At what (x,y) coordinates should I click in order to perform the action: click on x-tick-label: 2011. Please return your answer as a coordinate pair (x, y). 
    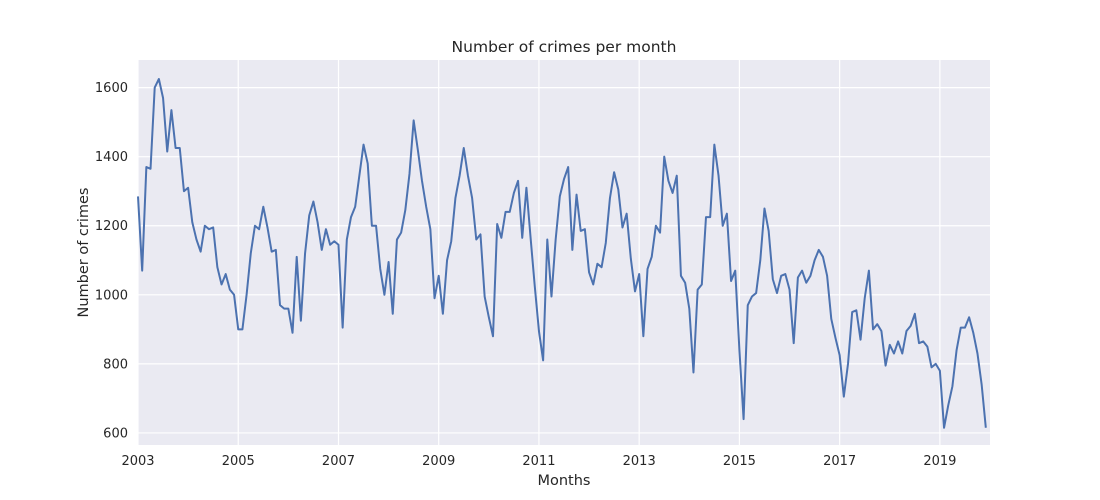
    Looking at the image, I should click on (538, 461).